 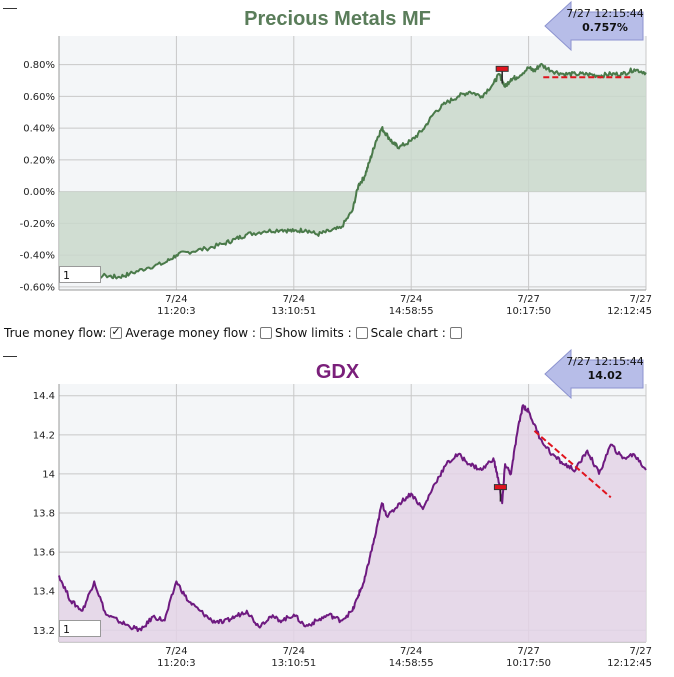 I want to click on average-money-flow-checkbox, so click(x=265, y=333).